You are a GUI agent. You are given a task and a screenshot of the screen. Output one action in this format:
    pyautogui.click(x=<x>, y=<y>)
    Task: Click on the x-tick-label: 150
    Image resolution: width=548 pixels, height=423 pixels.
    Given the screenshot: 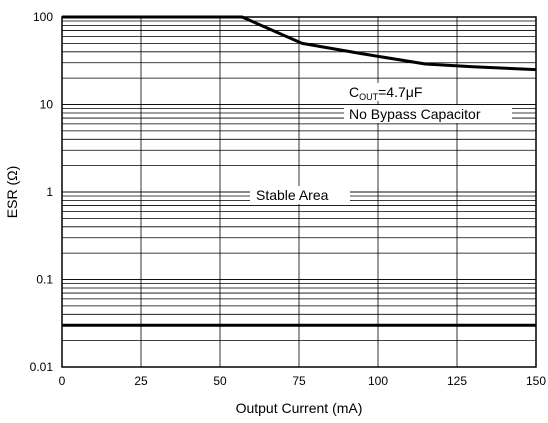 What is the action you would take?
    pyautogui.click(x=536, y=381)
    